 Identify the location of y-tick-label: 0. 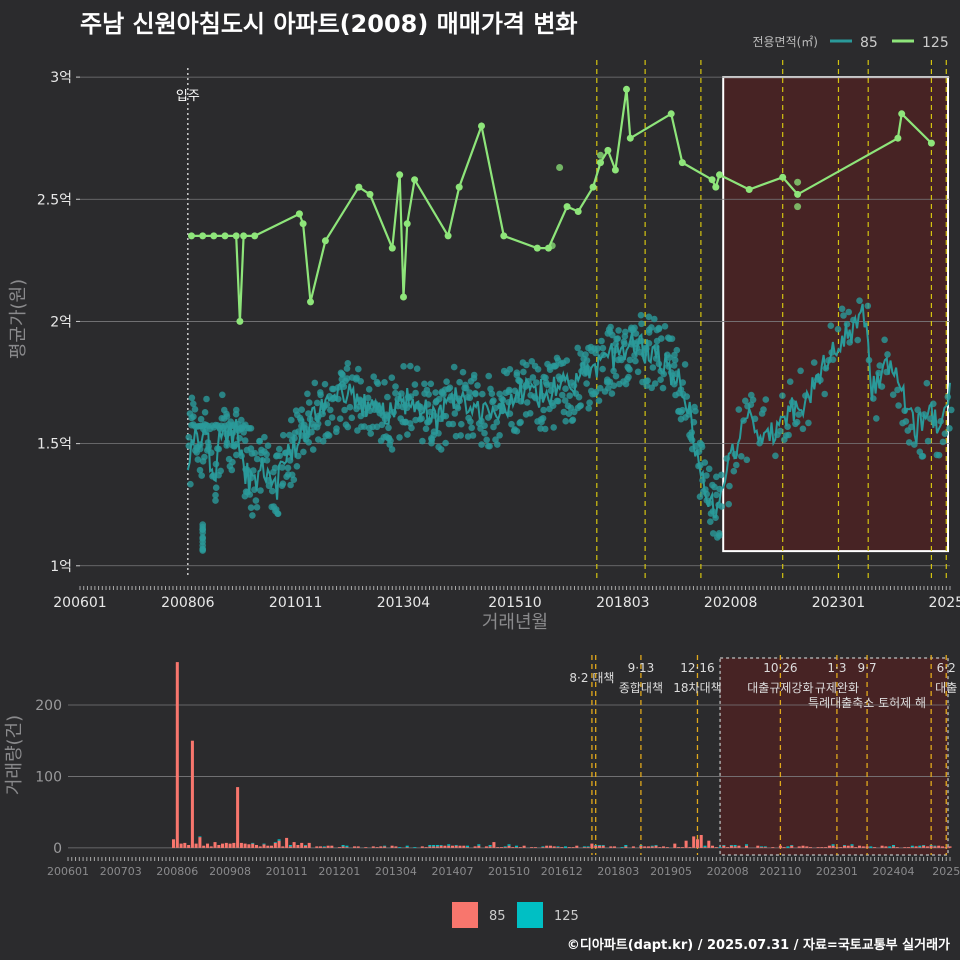
(57, 849).